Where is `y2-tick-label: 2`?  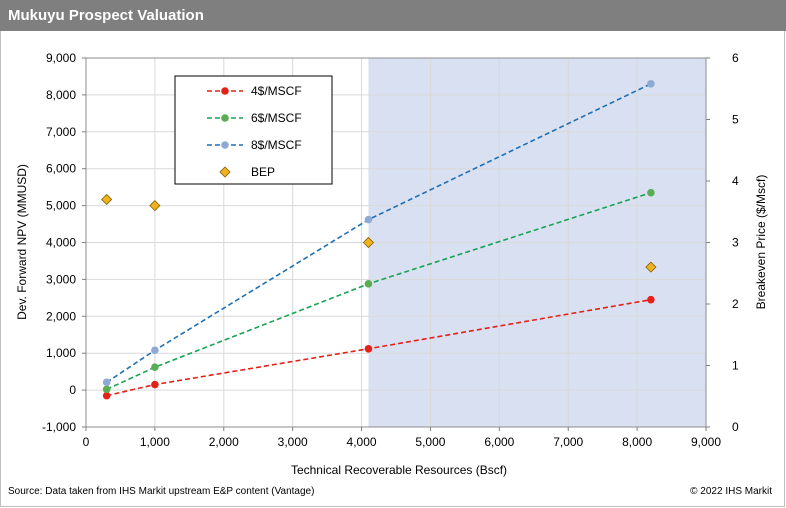
y2-tick-label: 2 is located at coordinates (735, 304).